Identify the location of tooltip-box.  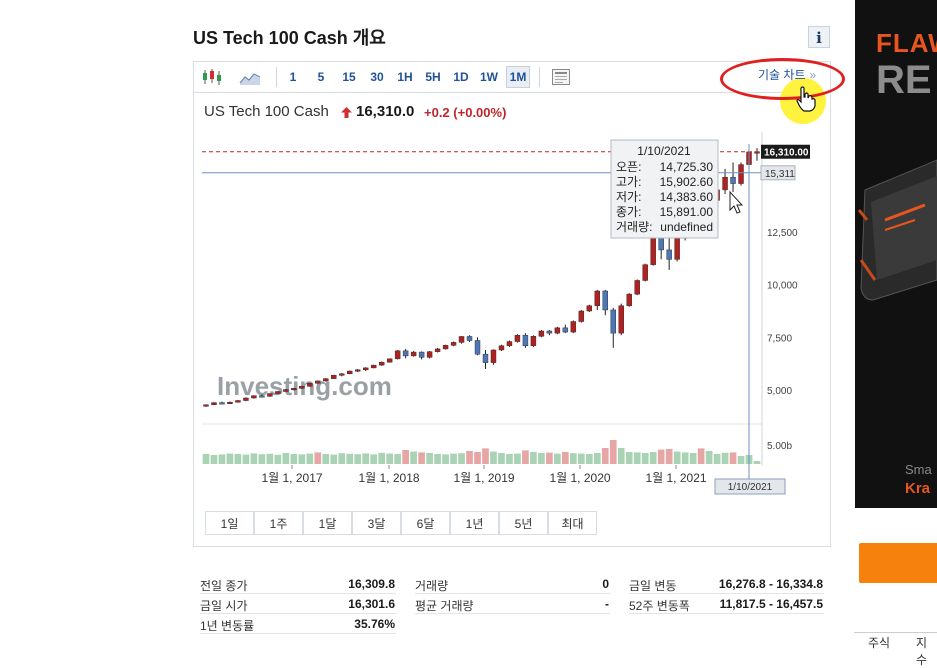
(664, 189).